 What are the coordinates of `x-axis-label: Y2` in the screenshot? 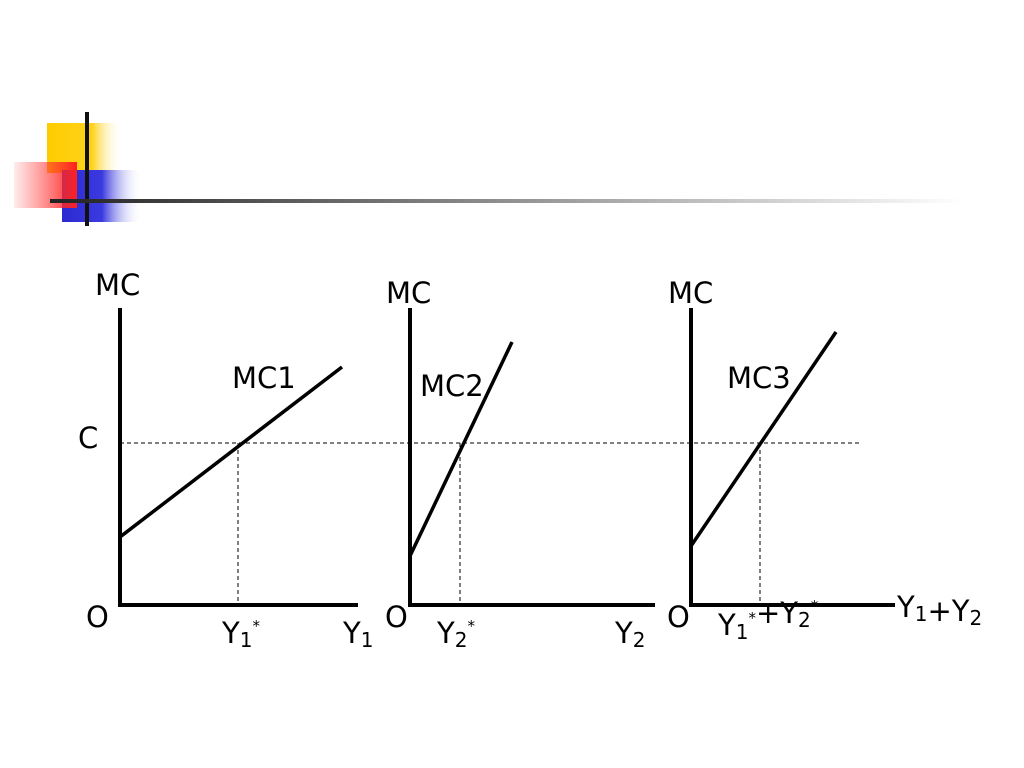 It's located at (629, 634).